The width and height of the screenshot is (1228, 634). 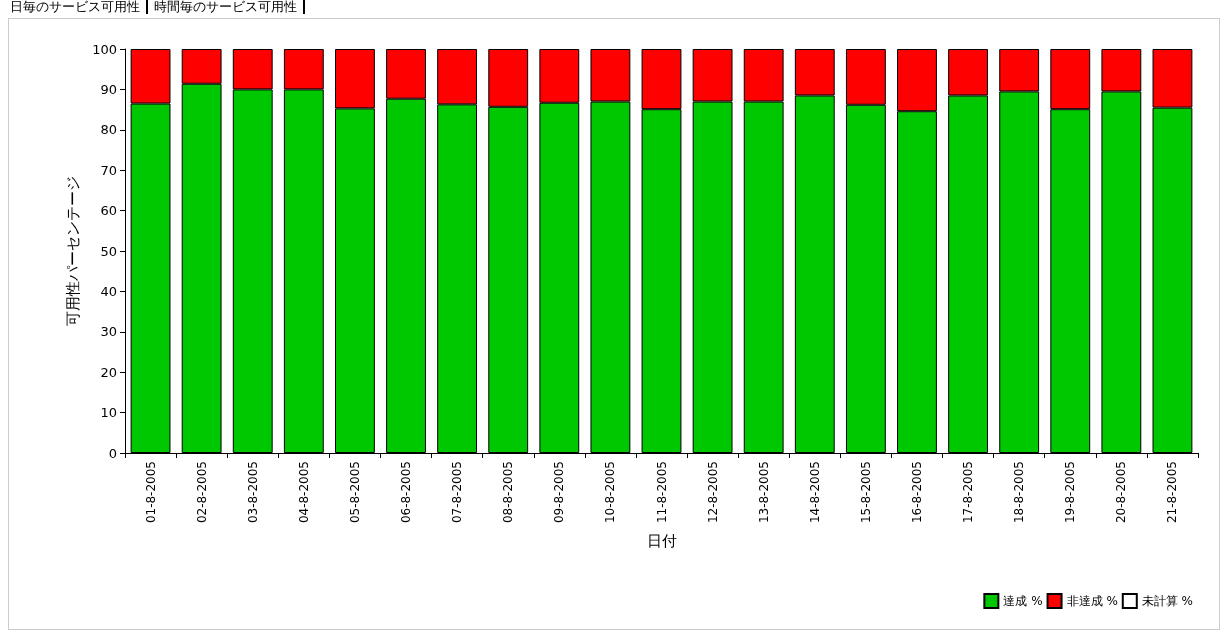 I want to click on text: 時間毎のサービス可用性, so click(x=226, y=7).